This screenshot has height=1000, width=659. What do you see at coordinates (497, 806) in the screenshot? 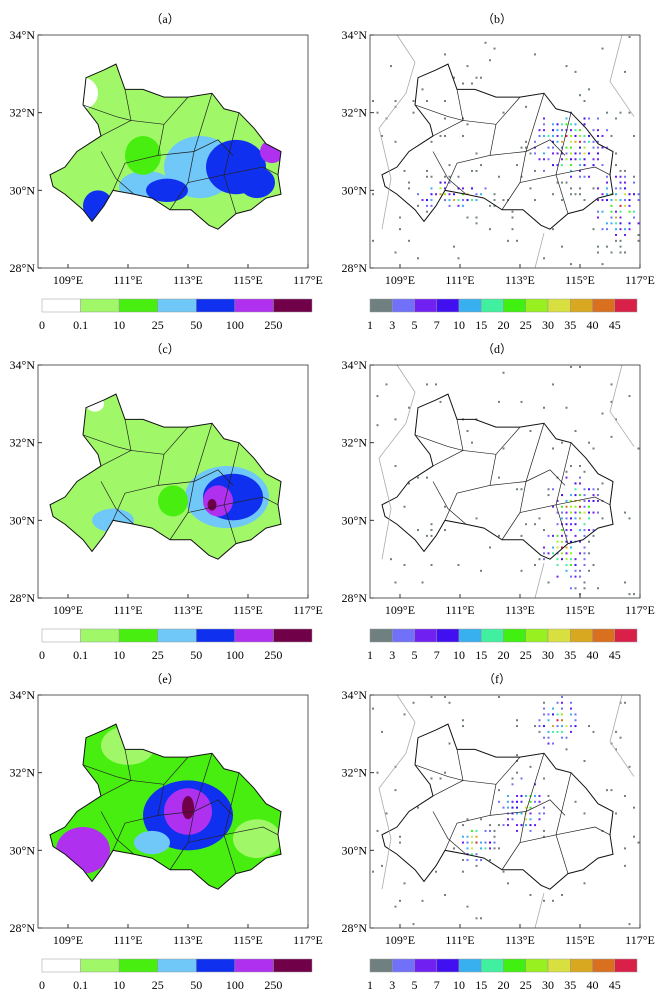
I see `hubei-outline` at bounding box center [497, 806].